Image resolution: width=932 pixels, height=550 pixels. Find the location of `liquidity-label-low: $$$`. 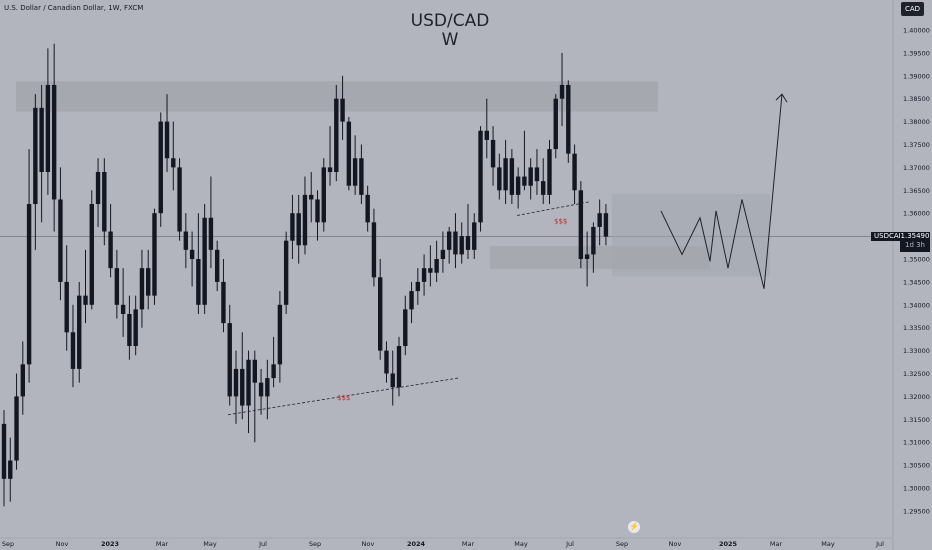

liquidity-label-low: $$$ is located at coordinates (343, 398).